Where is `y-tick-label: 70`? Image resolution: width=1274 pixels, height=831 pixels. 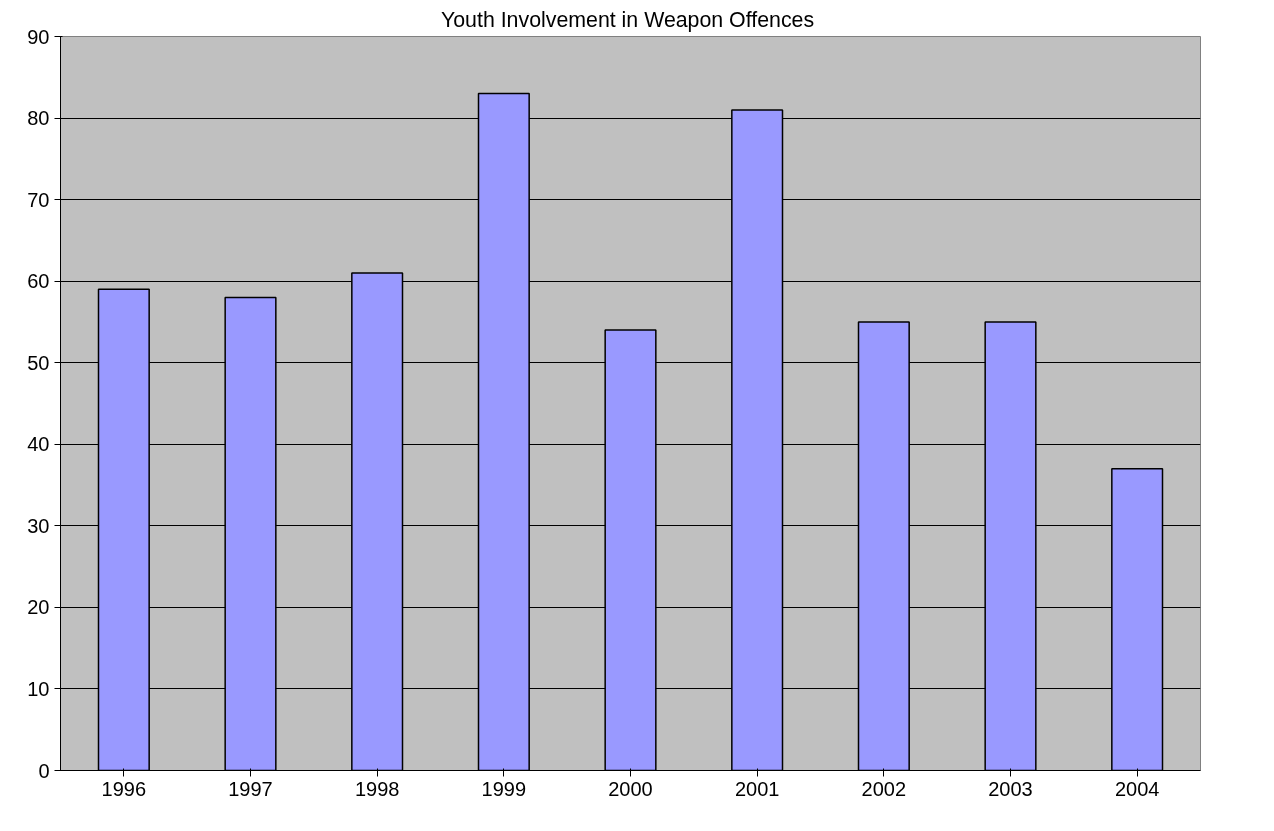
y-tick-label: 70 is located at coordinates (38, 199).